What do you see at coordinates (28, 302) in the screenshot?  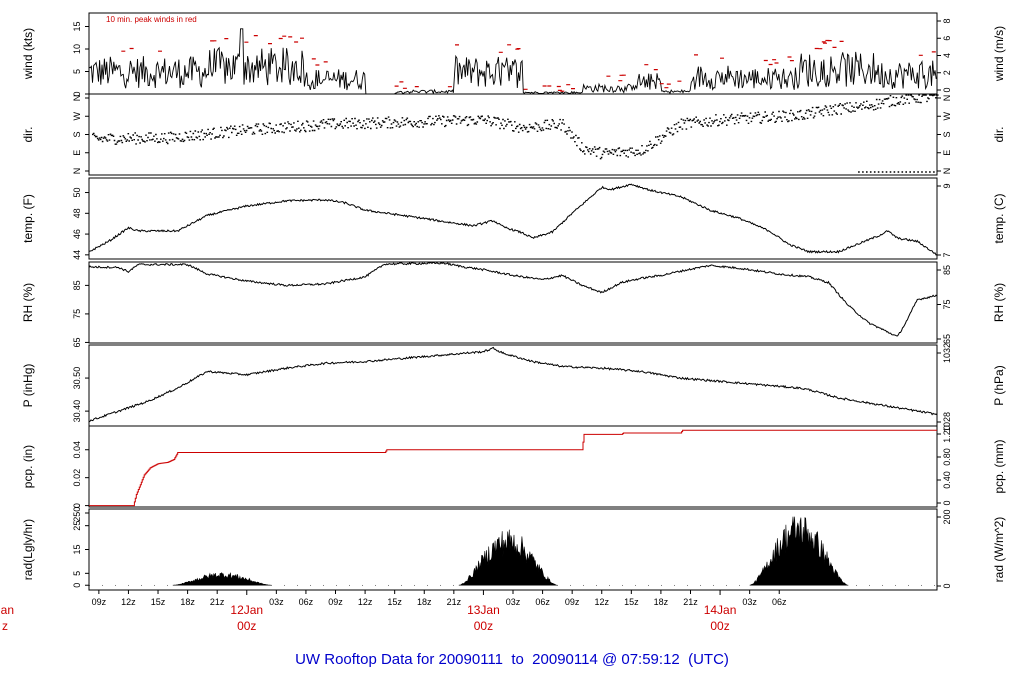 I see `y-axis-label: RH (%)` at bounding box center [28, 302].